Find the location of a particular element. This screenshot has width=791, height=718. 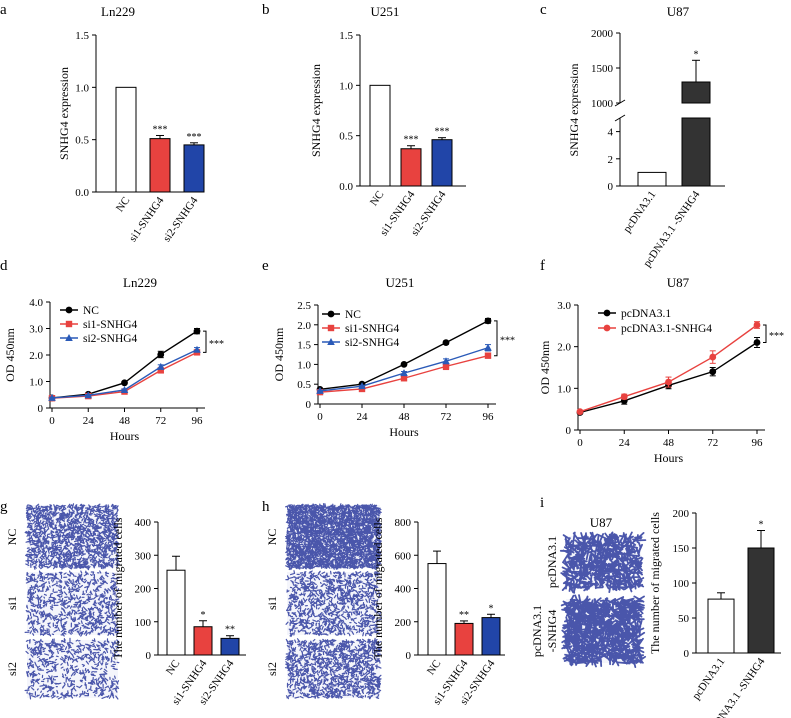

panel-letter-h: h is located at coordinates (266, 507).